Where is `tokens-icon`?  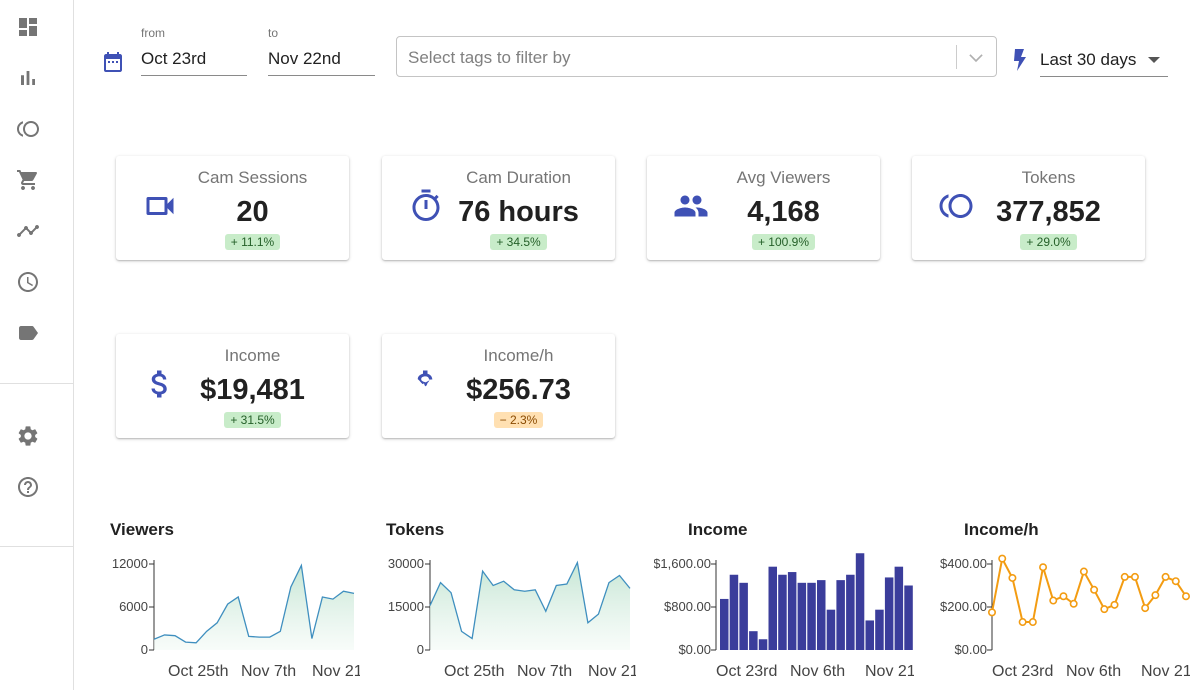
tokens-icon is located at coordinates (28, 129).